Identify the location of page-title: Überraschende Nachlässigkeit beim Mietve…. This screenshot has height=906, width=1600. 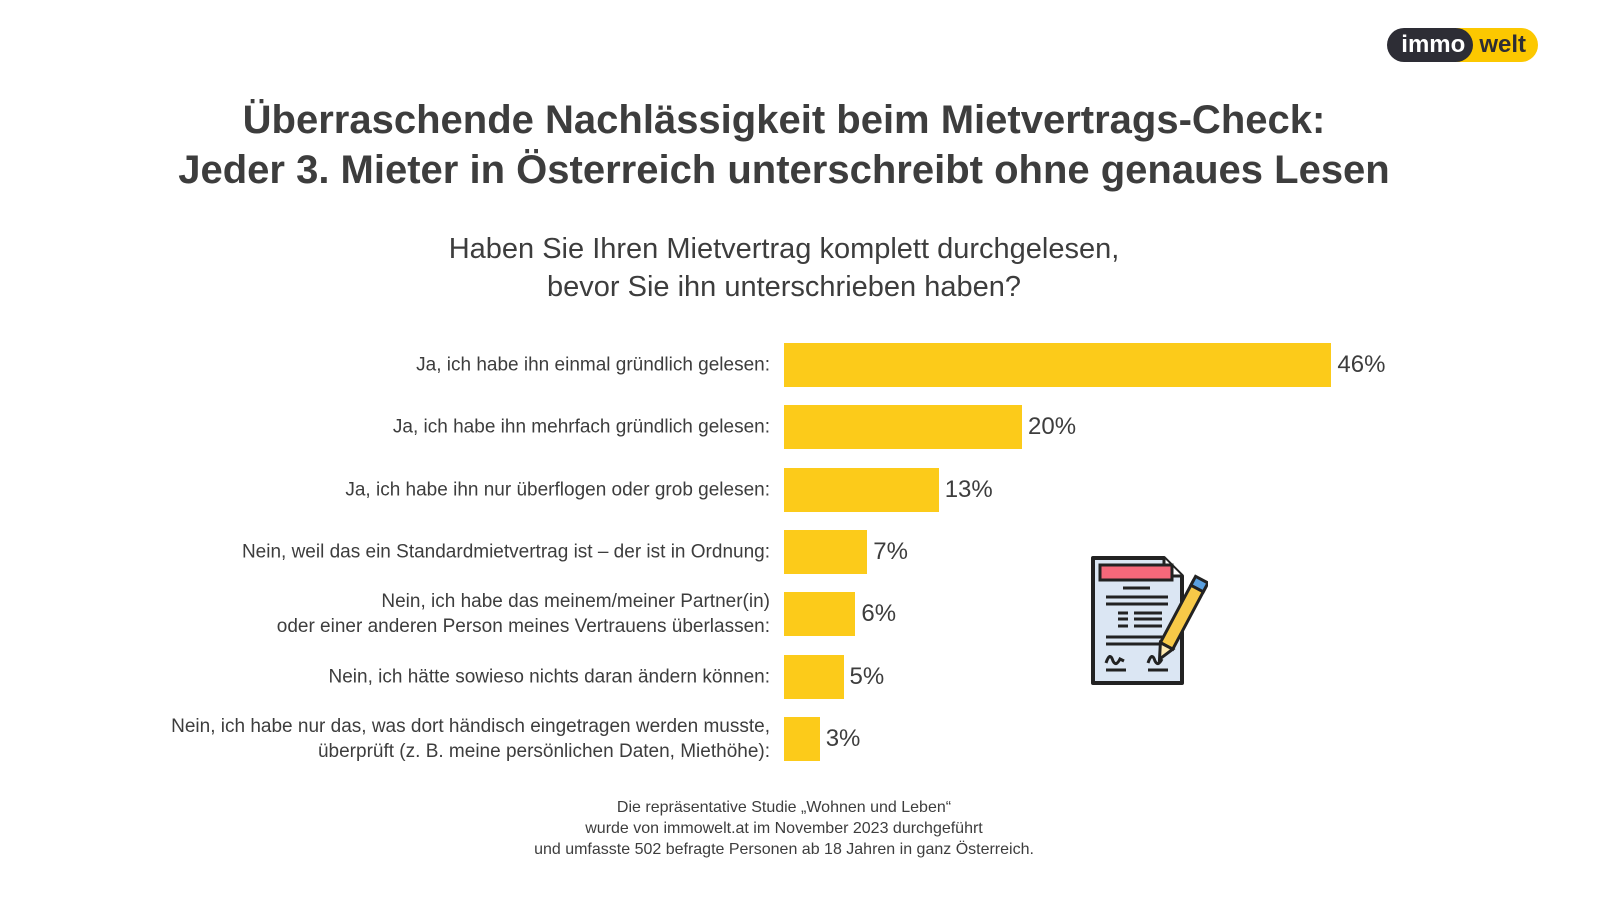
(784, 145).